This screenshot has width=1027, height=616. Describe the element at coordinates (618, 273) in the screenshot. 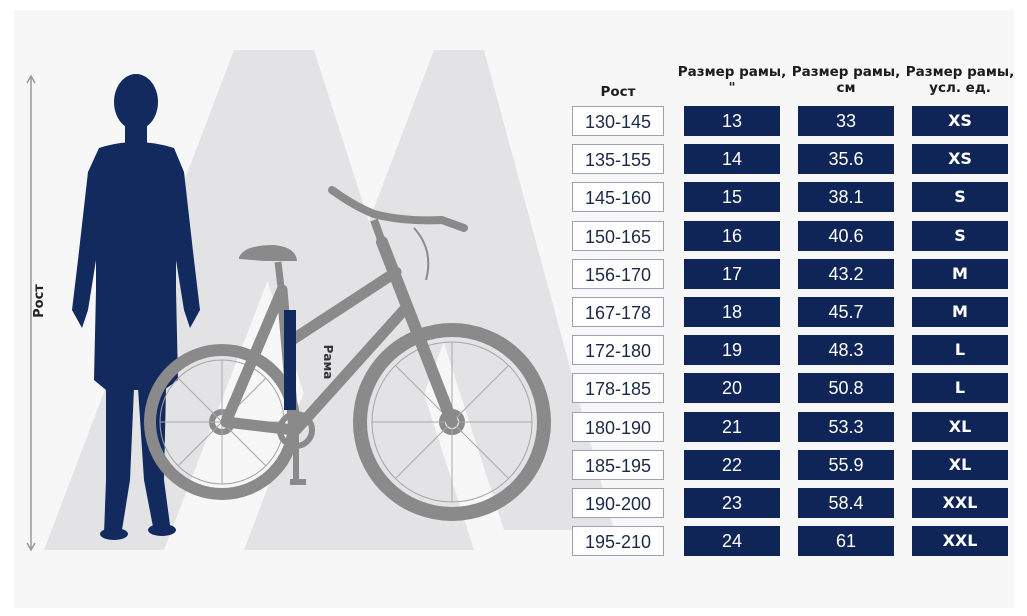

I see `height-cell: 156-170` at that location.